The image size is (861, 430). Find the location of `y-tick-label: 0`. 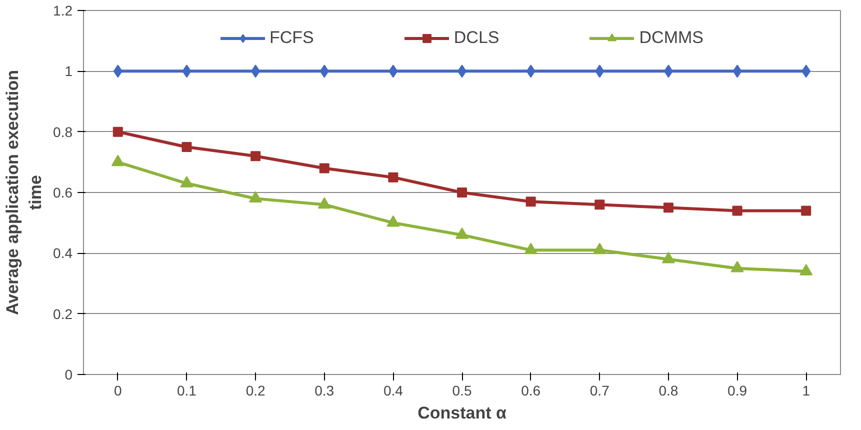

y-tick-label: 0 is located at coordinates (68, 374).